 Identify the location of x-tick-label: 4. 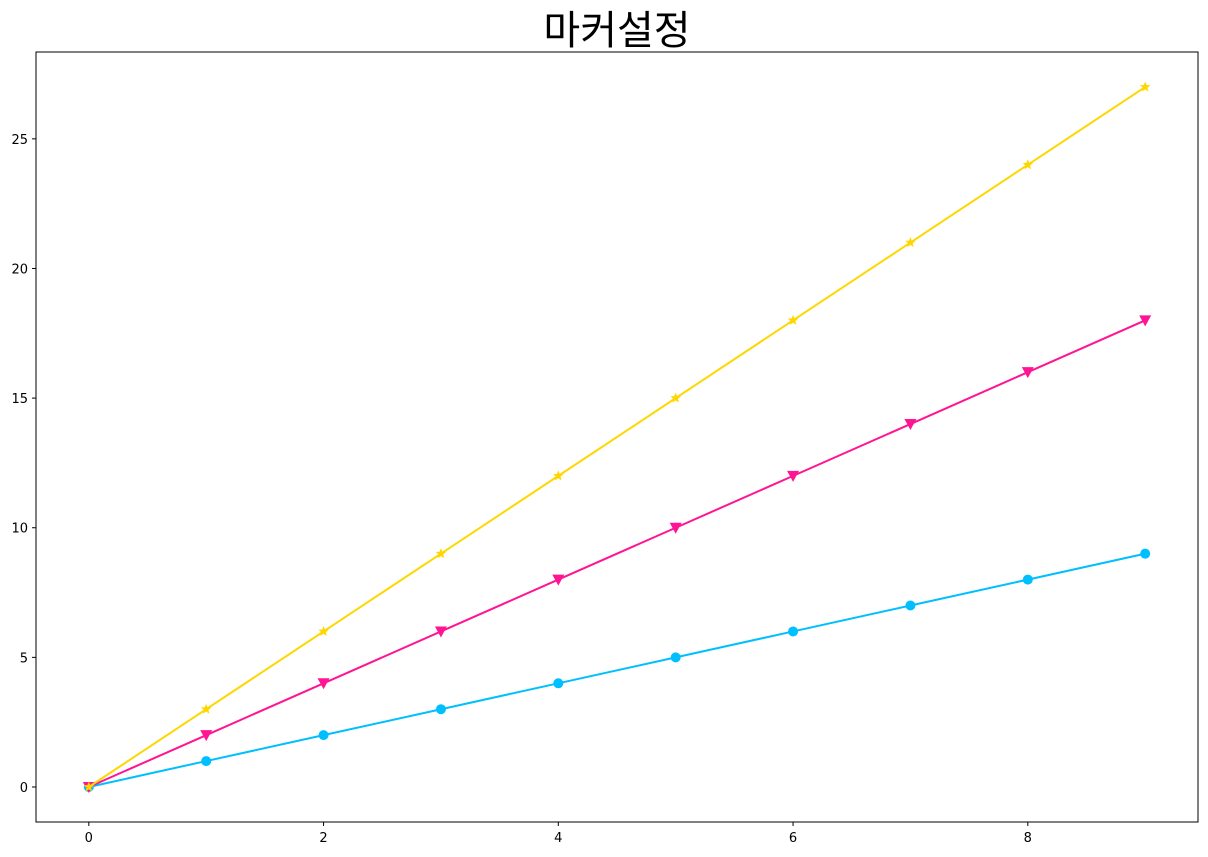
(558, 838).